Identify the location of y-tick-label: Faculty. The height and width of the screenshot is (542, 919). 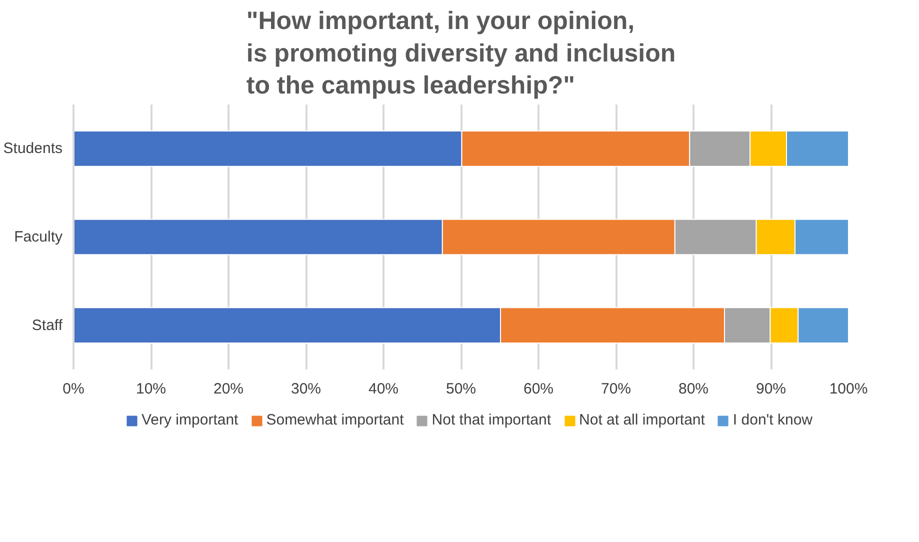
(38, 237).